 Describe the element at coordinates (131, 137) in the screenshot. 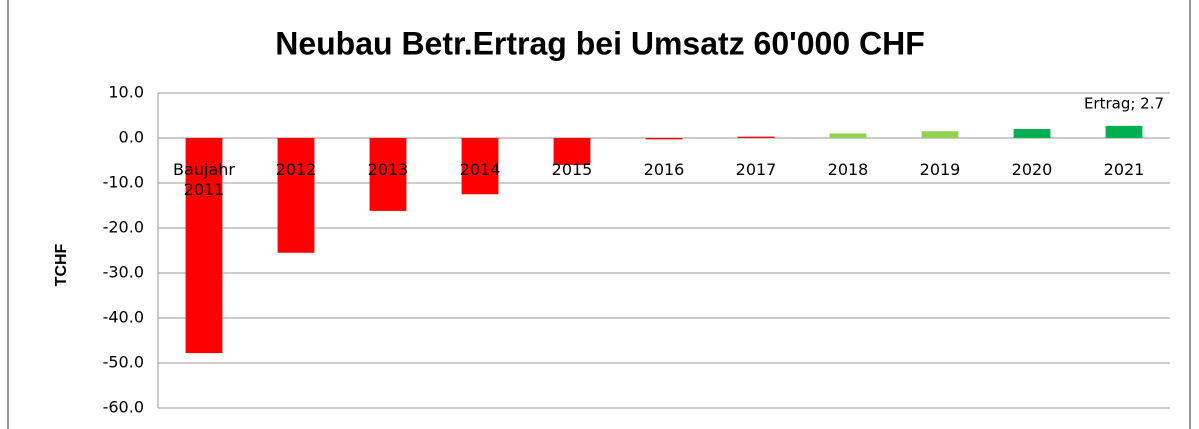

I see `y-tick-label: 0.0` at that location.